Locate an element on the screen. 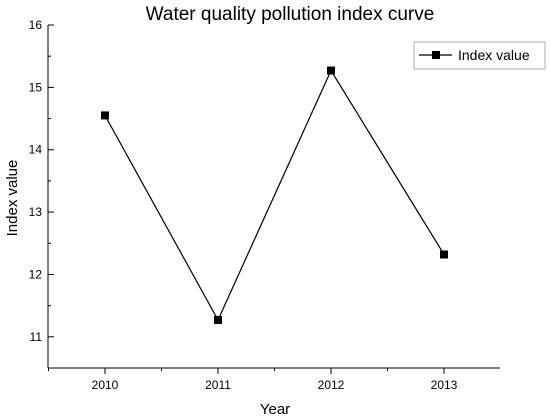 The height and width of the screenshot is (419, 550). y-tick-label: 12 is located at coordinates (36, 274).